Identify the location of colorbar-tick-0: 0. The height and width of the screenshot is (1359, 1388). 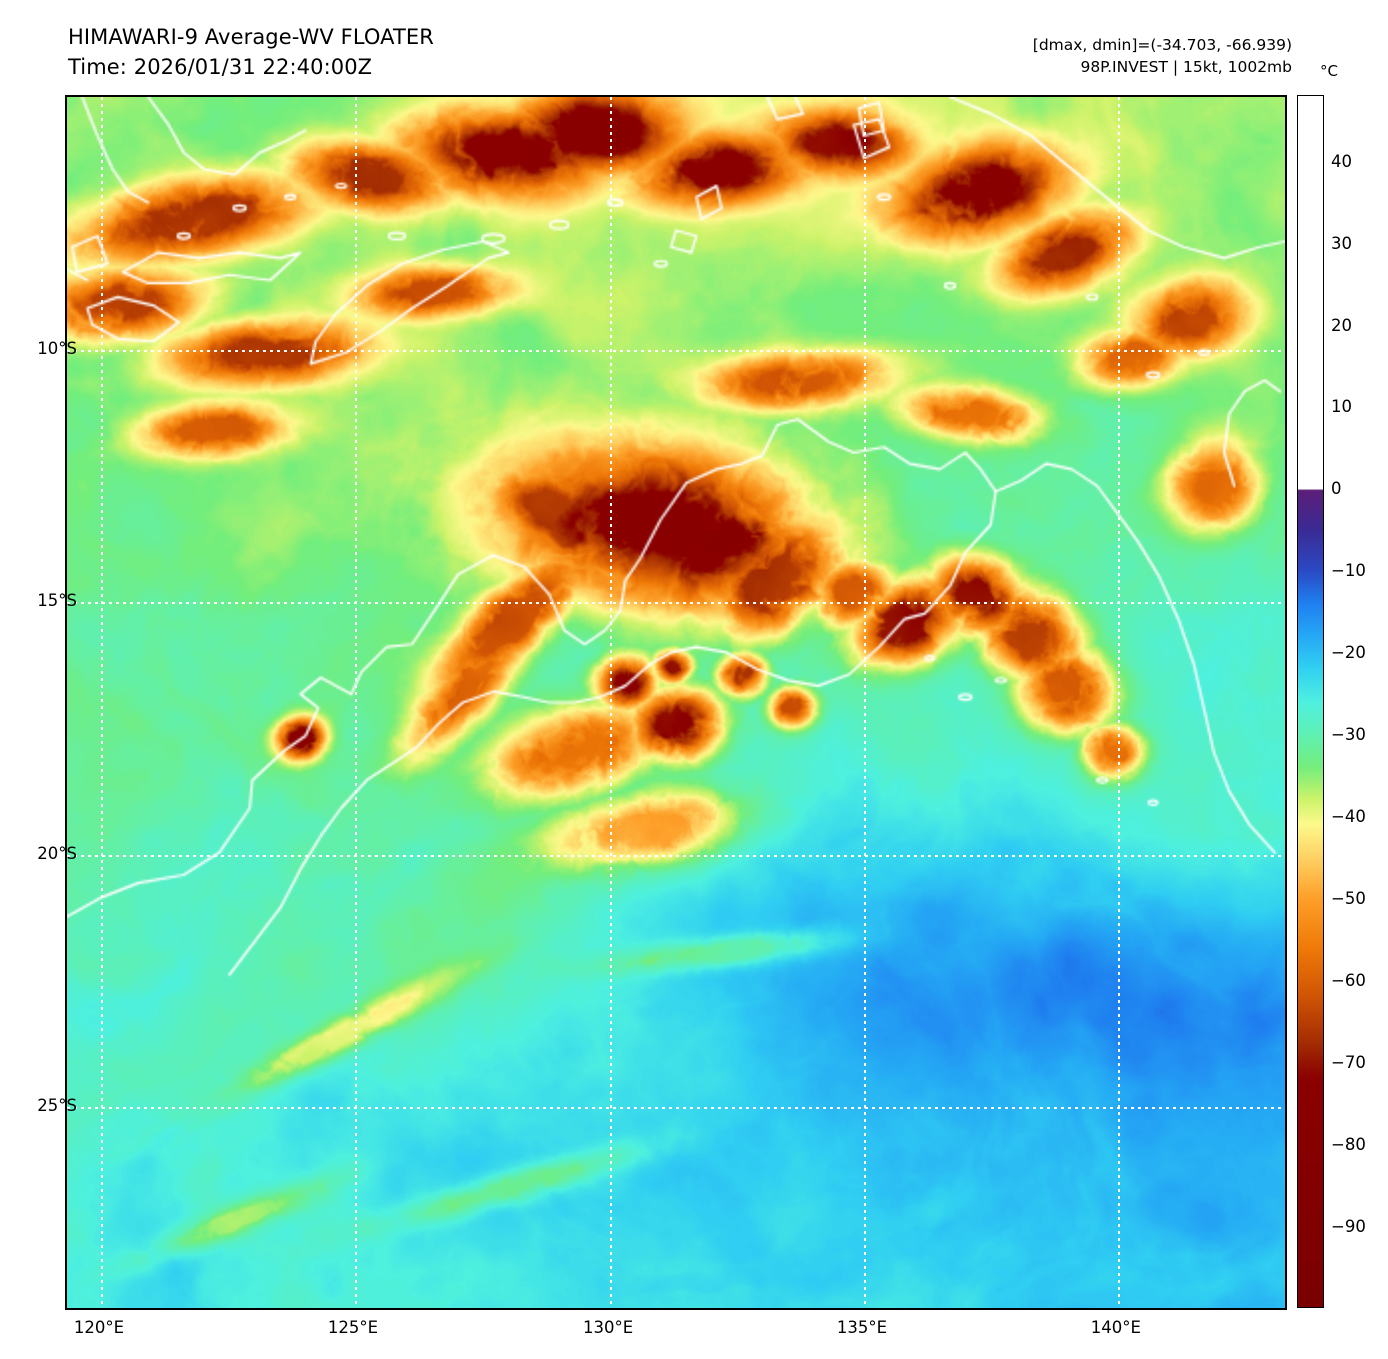
(1336, 489).